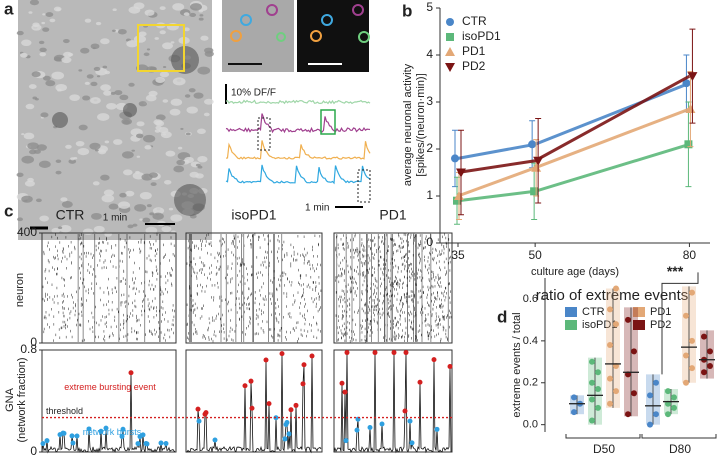  I want to click on gna-trace, so click(392, 403).